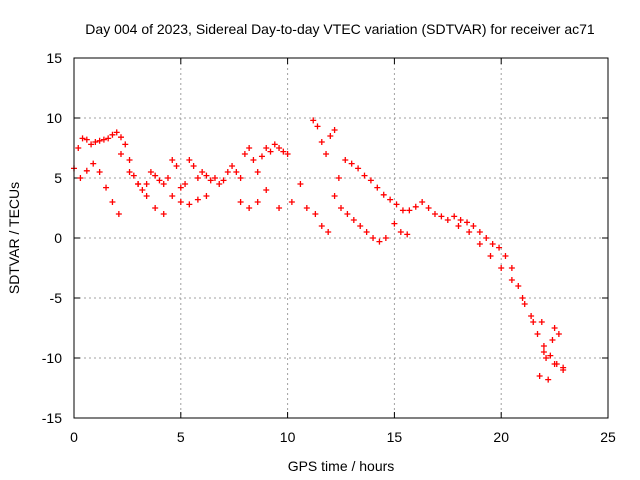 Image resolution: width=640 pixels, height=480 pixels. Describe the element at coordinates (54, 58) in the screenshot. I see `y-tick-label: 15` at that location.